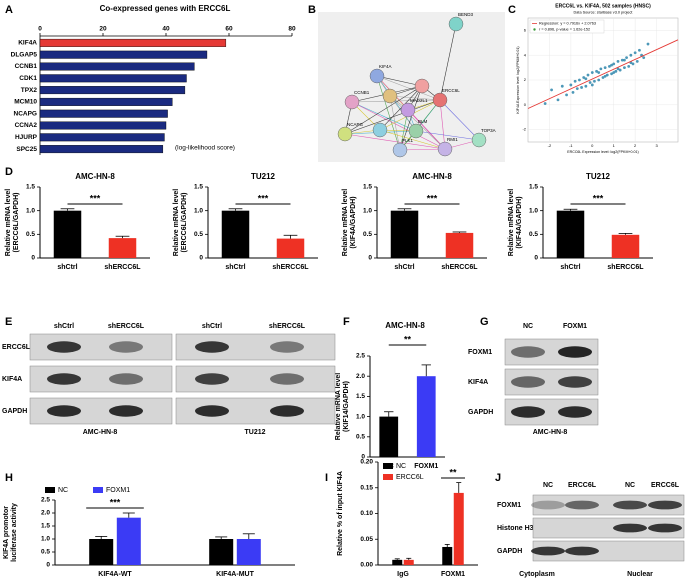  What do you see at coordinates (25, 113) in the screenshot?
I see `category-label: NCAPG` at bounding box center [25, 113].